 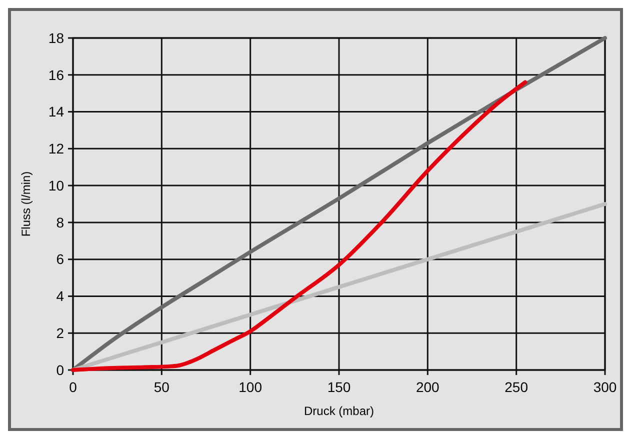 What do you see at coordinates (250, 387) in the screenshot?
I see `x-tick-label: 100` at bounding box center [250, 387].